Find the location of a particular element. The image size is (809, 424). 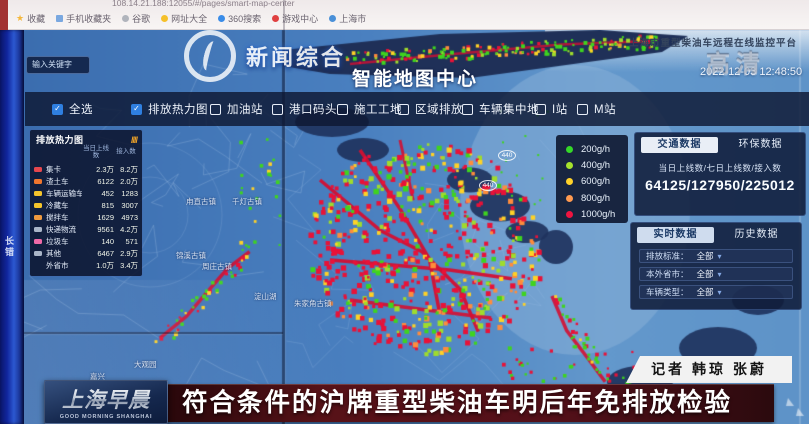

datetime-label: 2022-12-03 12:48:50 is located at coordinates (751, 72).